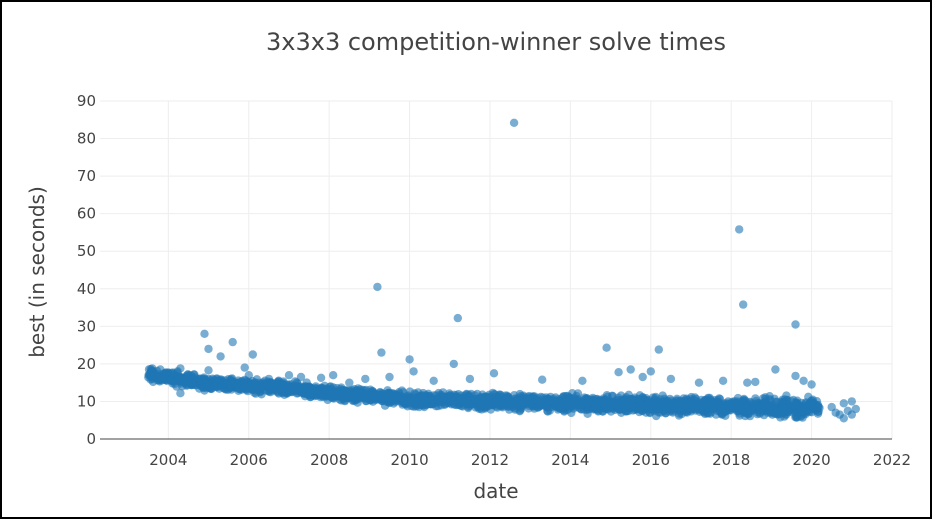  What do you see at coordinates (86, 139) in the screenshot?
I see `y-tick-label: 80` at bounding box center [86, 139].